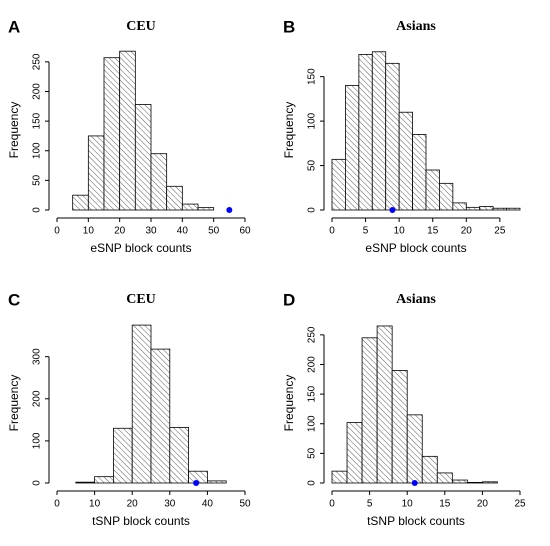 Image resolution: width=550 pixels, height=546 pixels. Describe the element at coordinates (245, 231) in the screenshot. I see `x-tick-label: 60` at that location.